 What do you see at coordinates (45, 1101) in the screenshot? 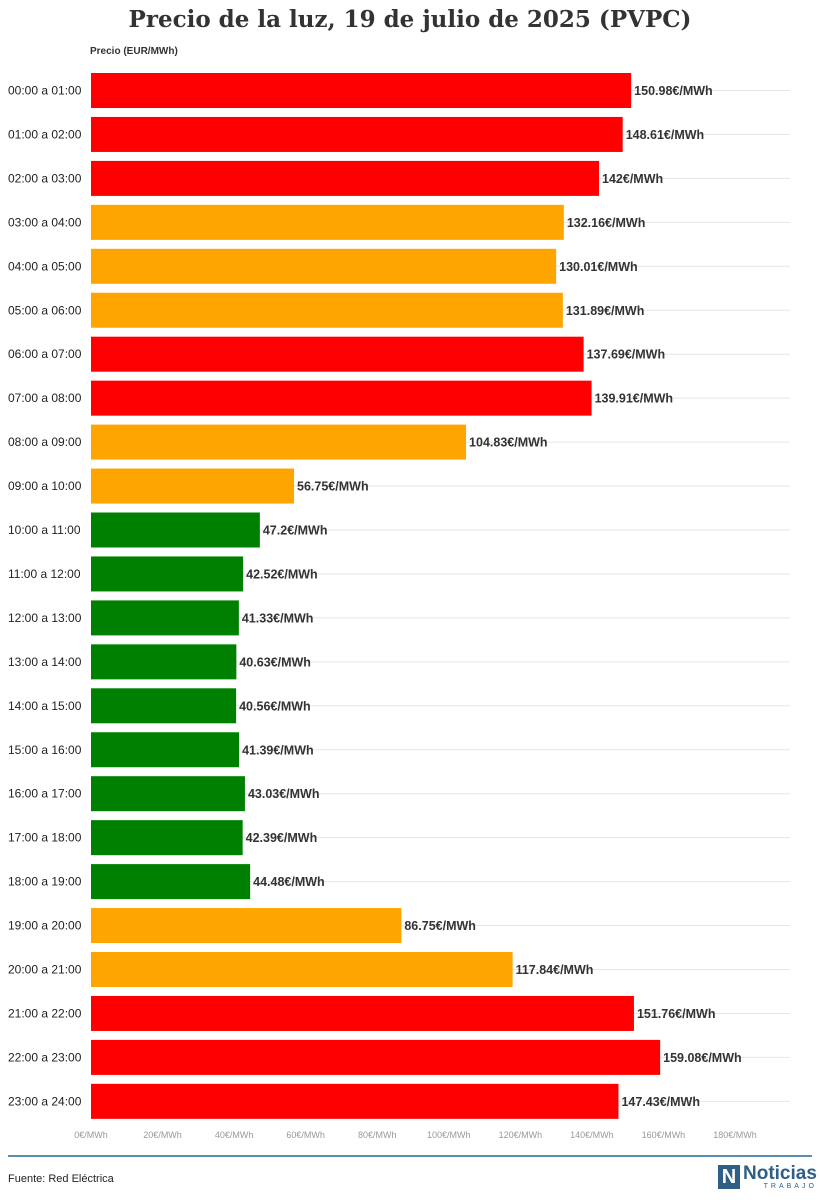
I see `category-label: 23:00 a 24:00` at bounding box center [45, 1101].